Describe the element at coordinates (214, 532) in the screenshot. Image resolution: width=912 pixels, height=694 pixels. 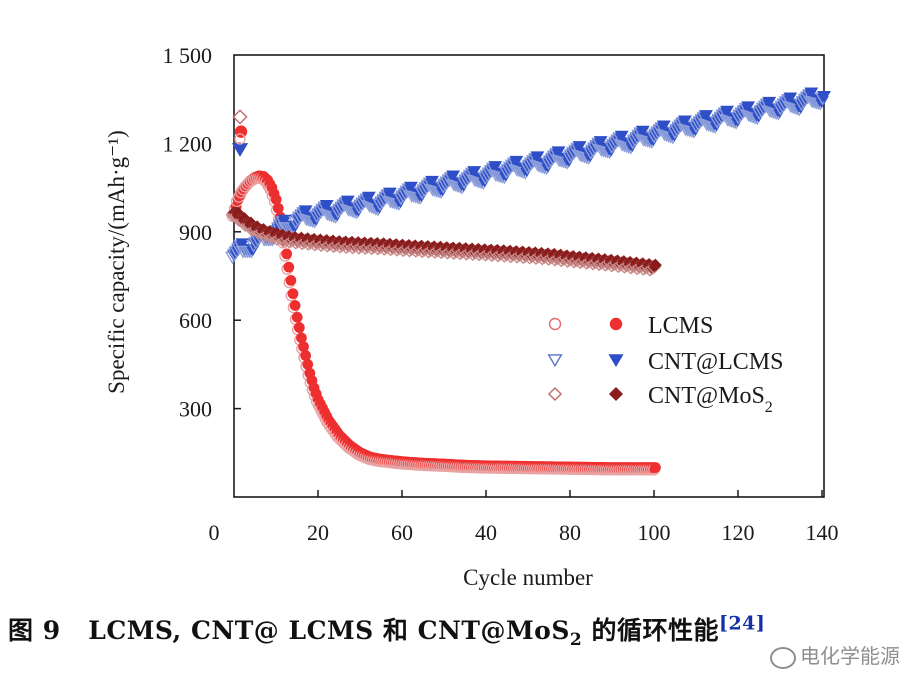
I see `y-tick-label: 0` at that location.